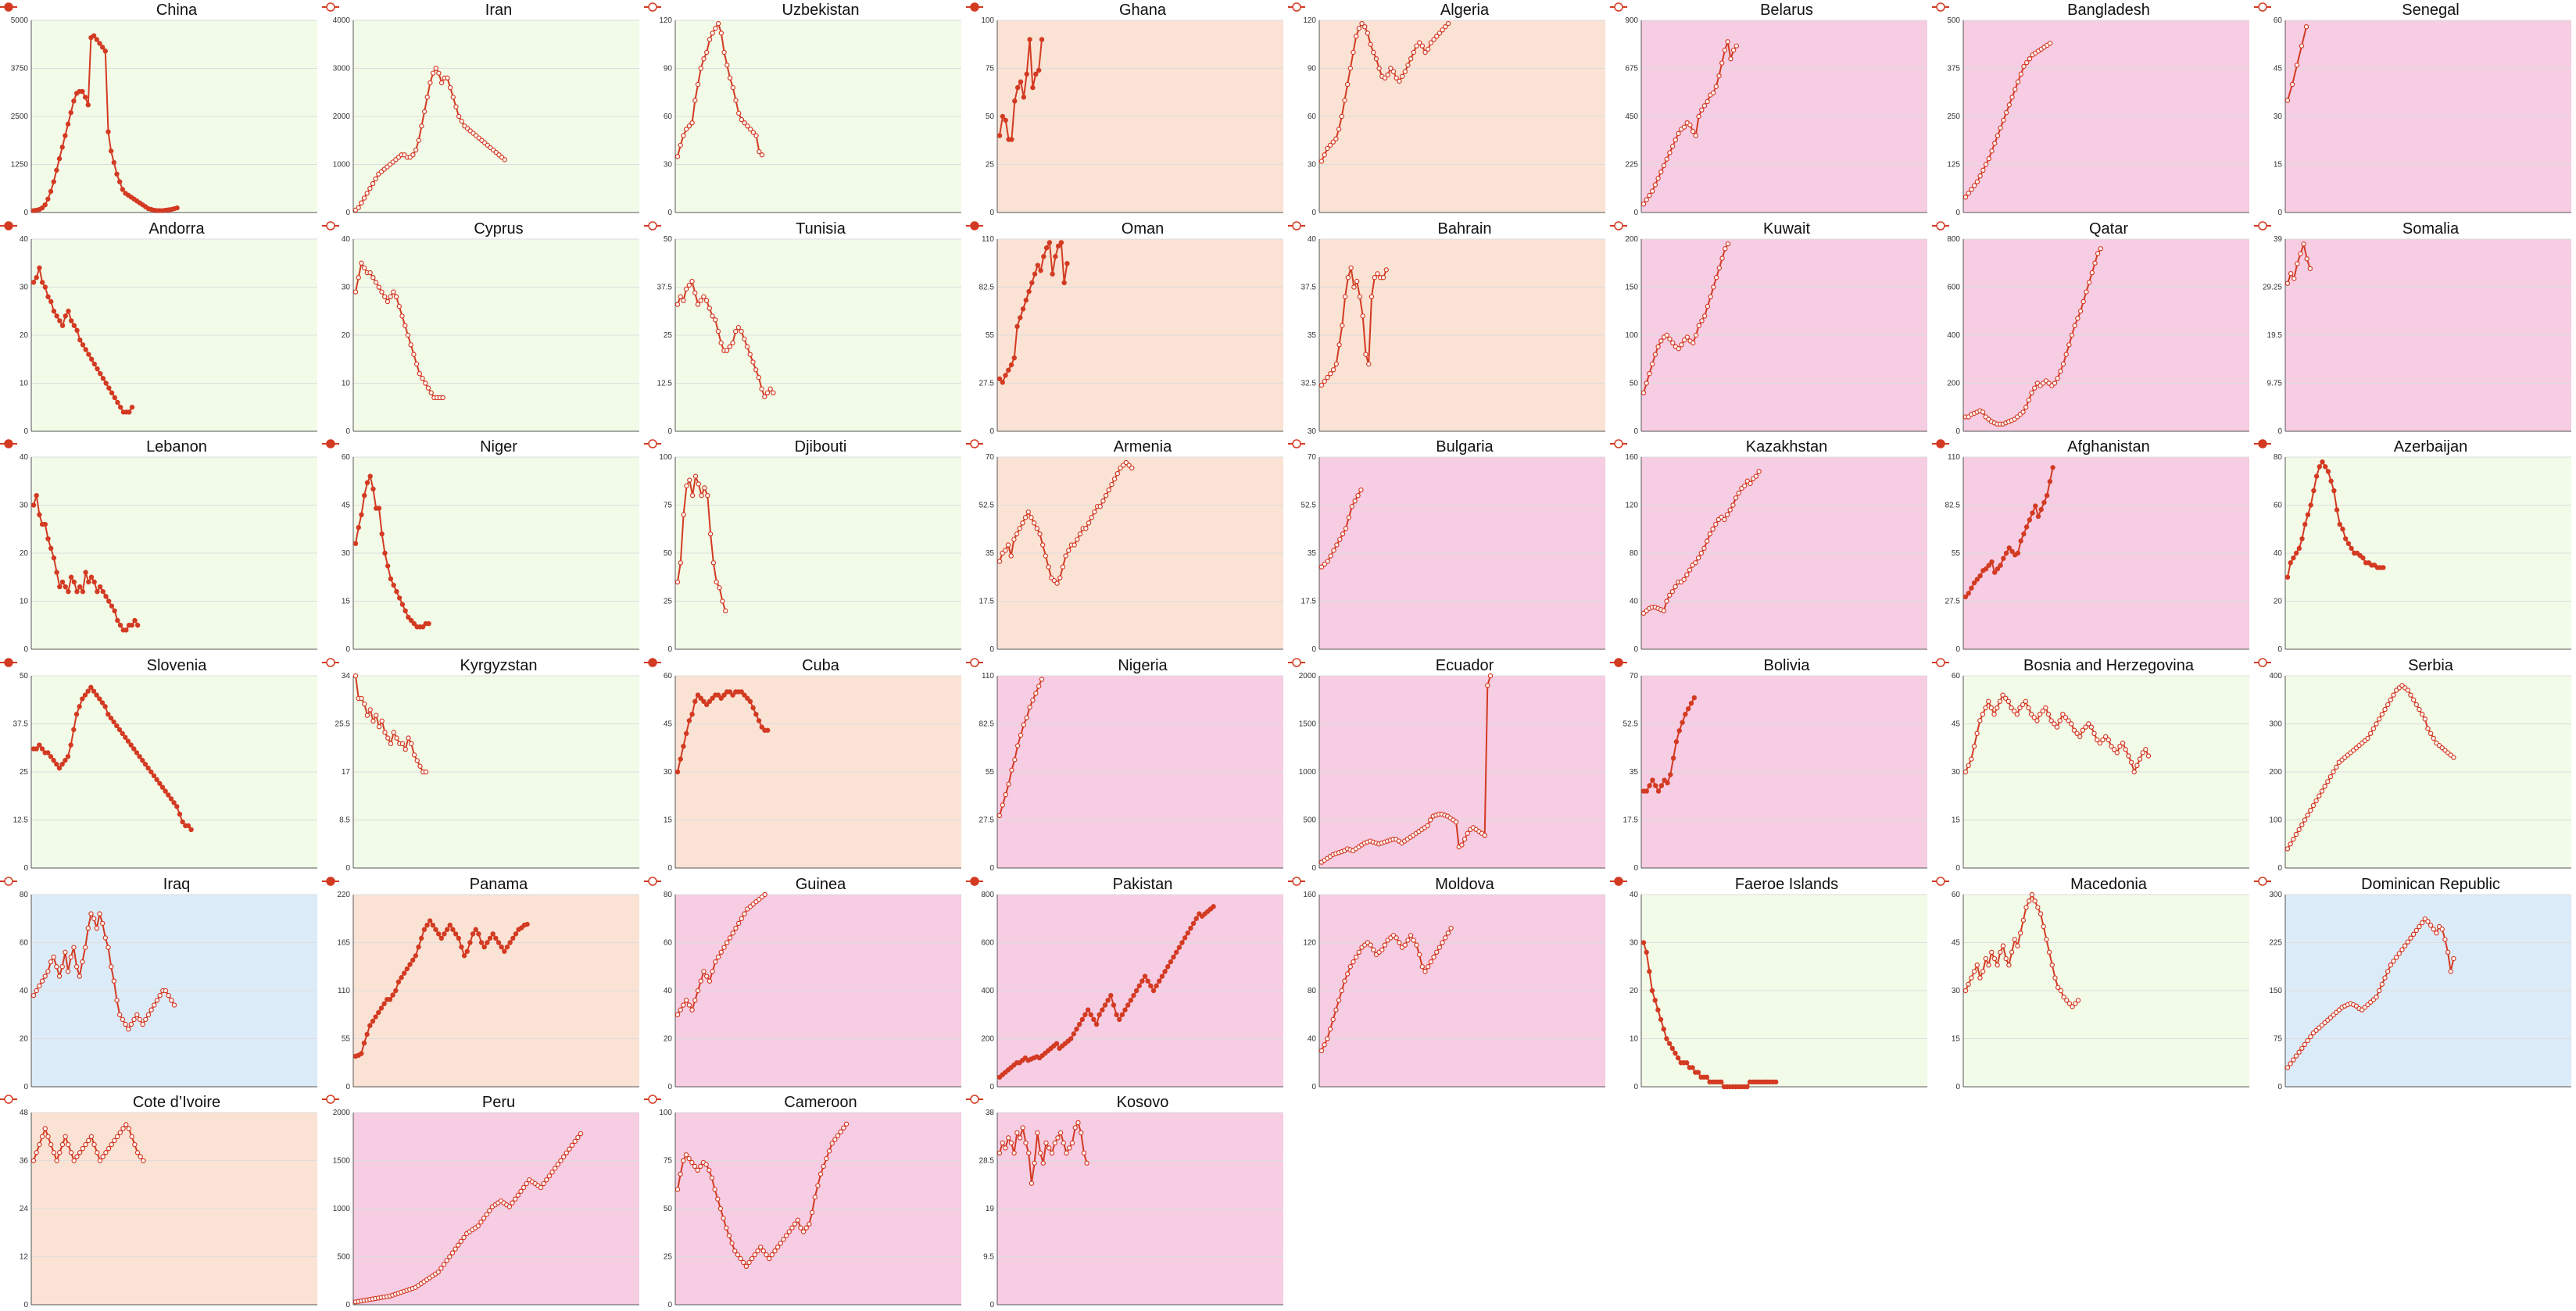  I want to click on chart-title-text: Ghana, so click(1142, 10).